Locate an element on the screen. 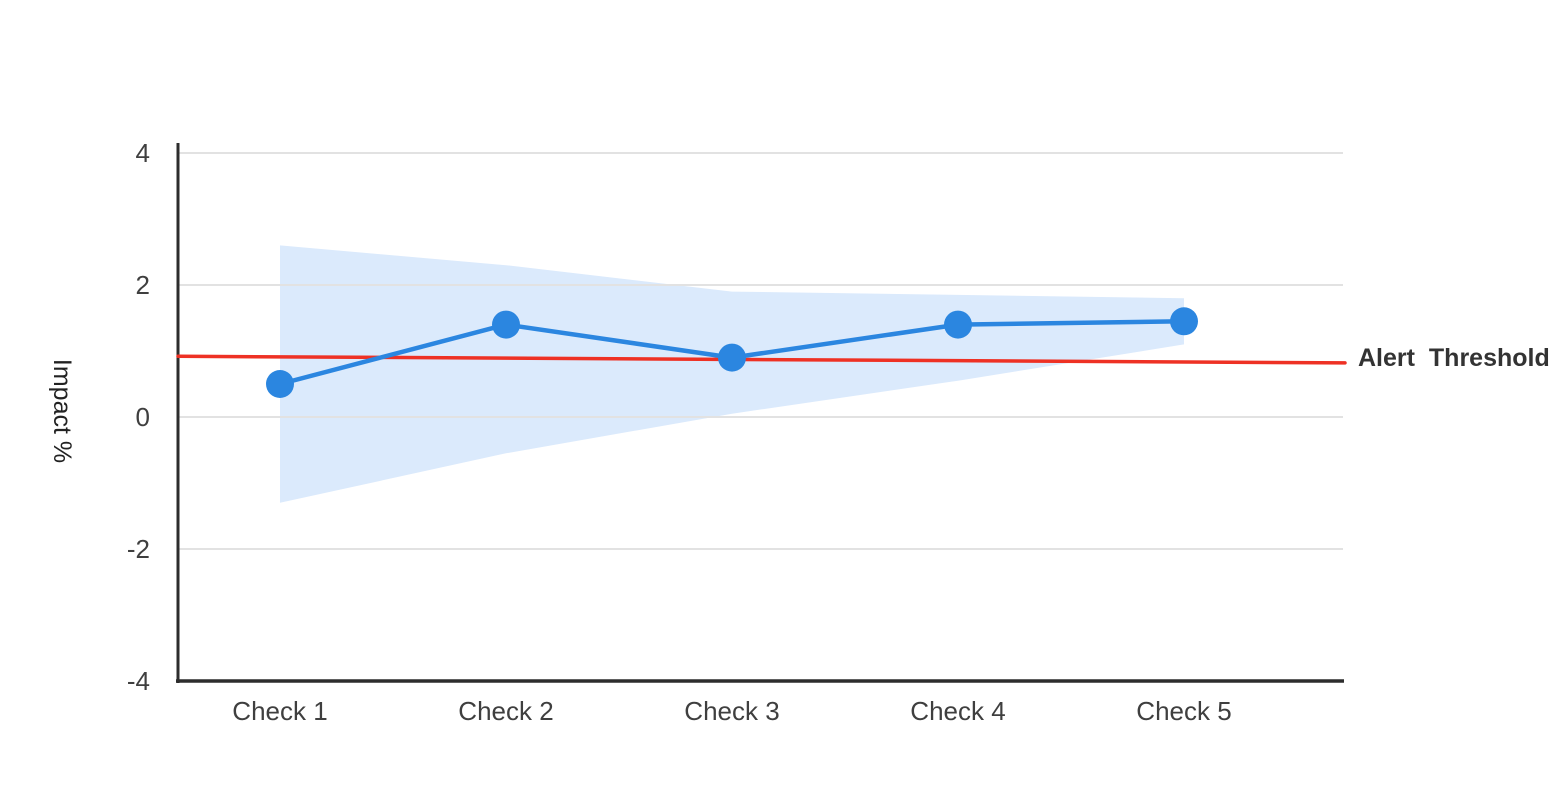 The image size is (1556, 808). y-tick-label-neg2: -2 is located at coordinates (138, 549).